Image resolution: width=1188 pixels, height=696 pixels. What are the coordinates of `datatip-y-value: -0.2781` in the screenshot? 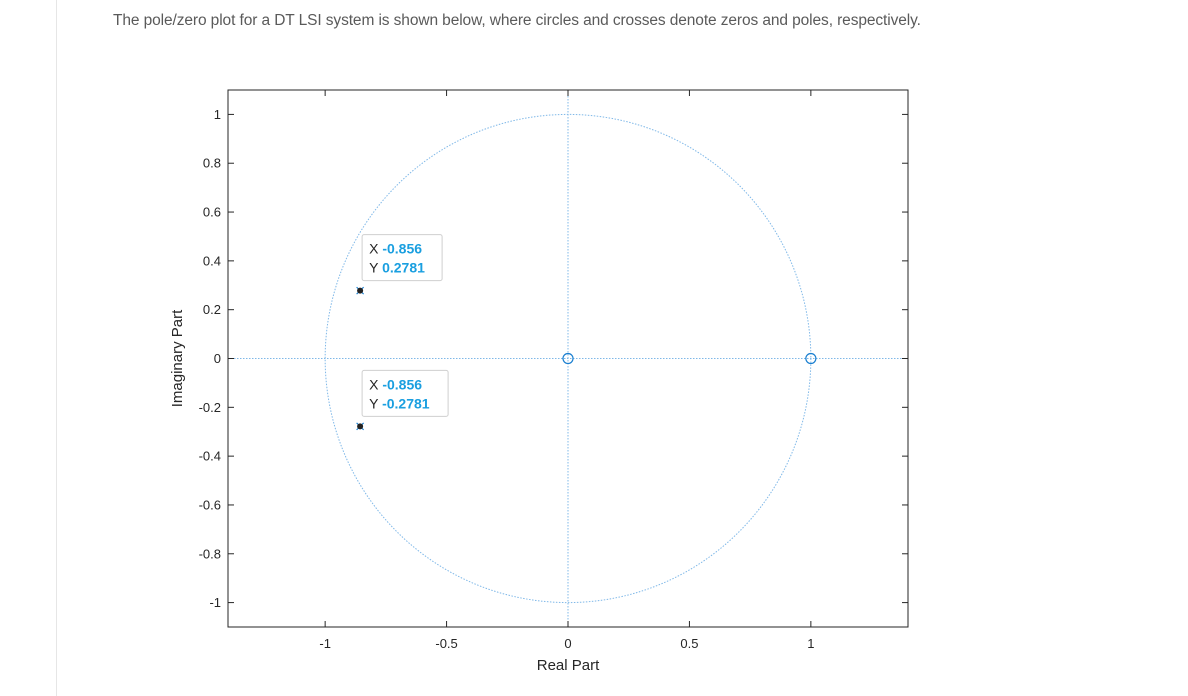 It's located at (406, 403).